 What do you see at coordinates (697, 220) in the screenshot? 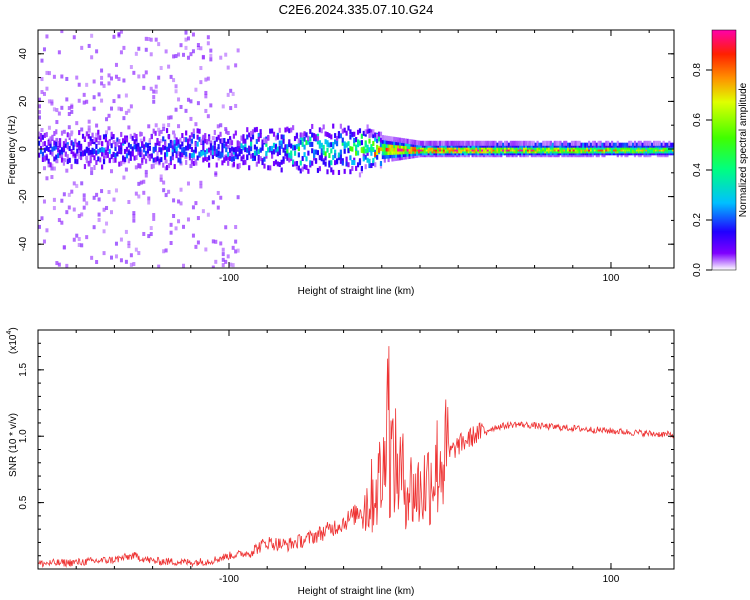
I see `colorbar-tick-label: 0.2` at bounding box center [697, 220].